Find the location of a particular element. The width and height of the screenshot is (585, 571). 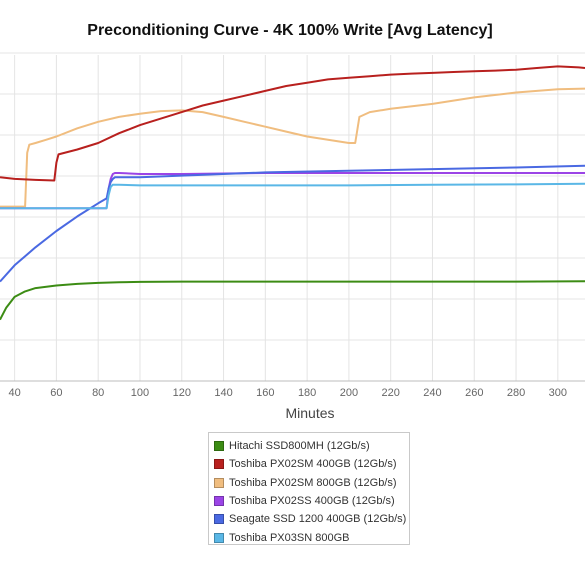

x-tick-label: 240 is located at coordinates (432, 393).